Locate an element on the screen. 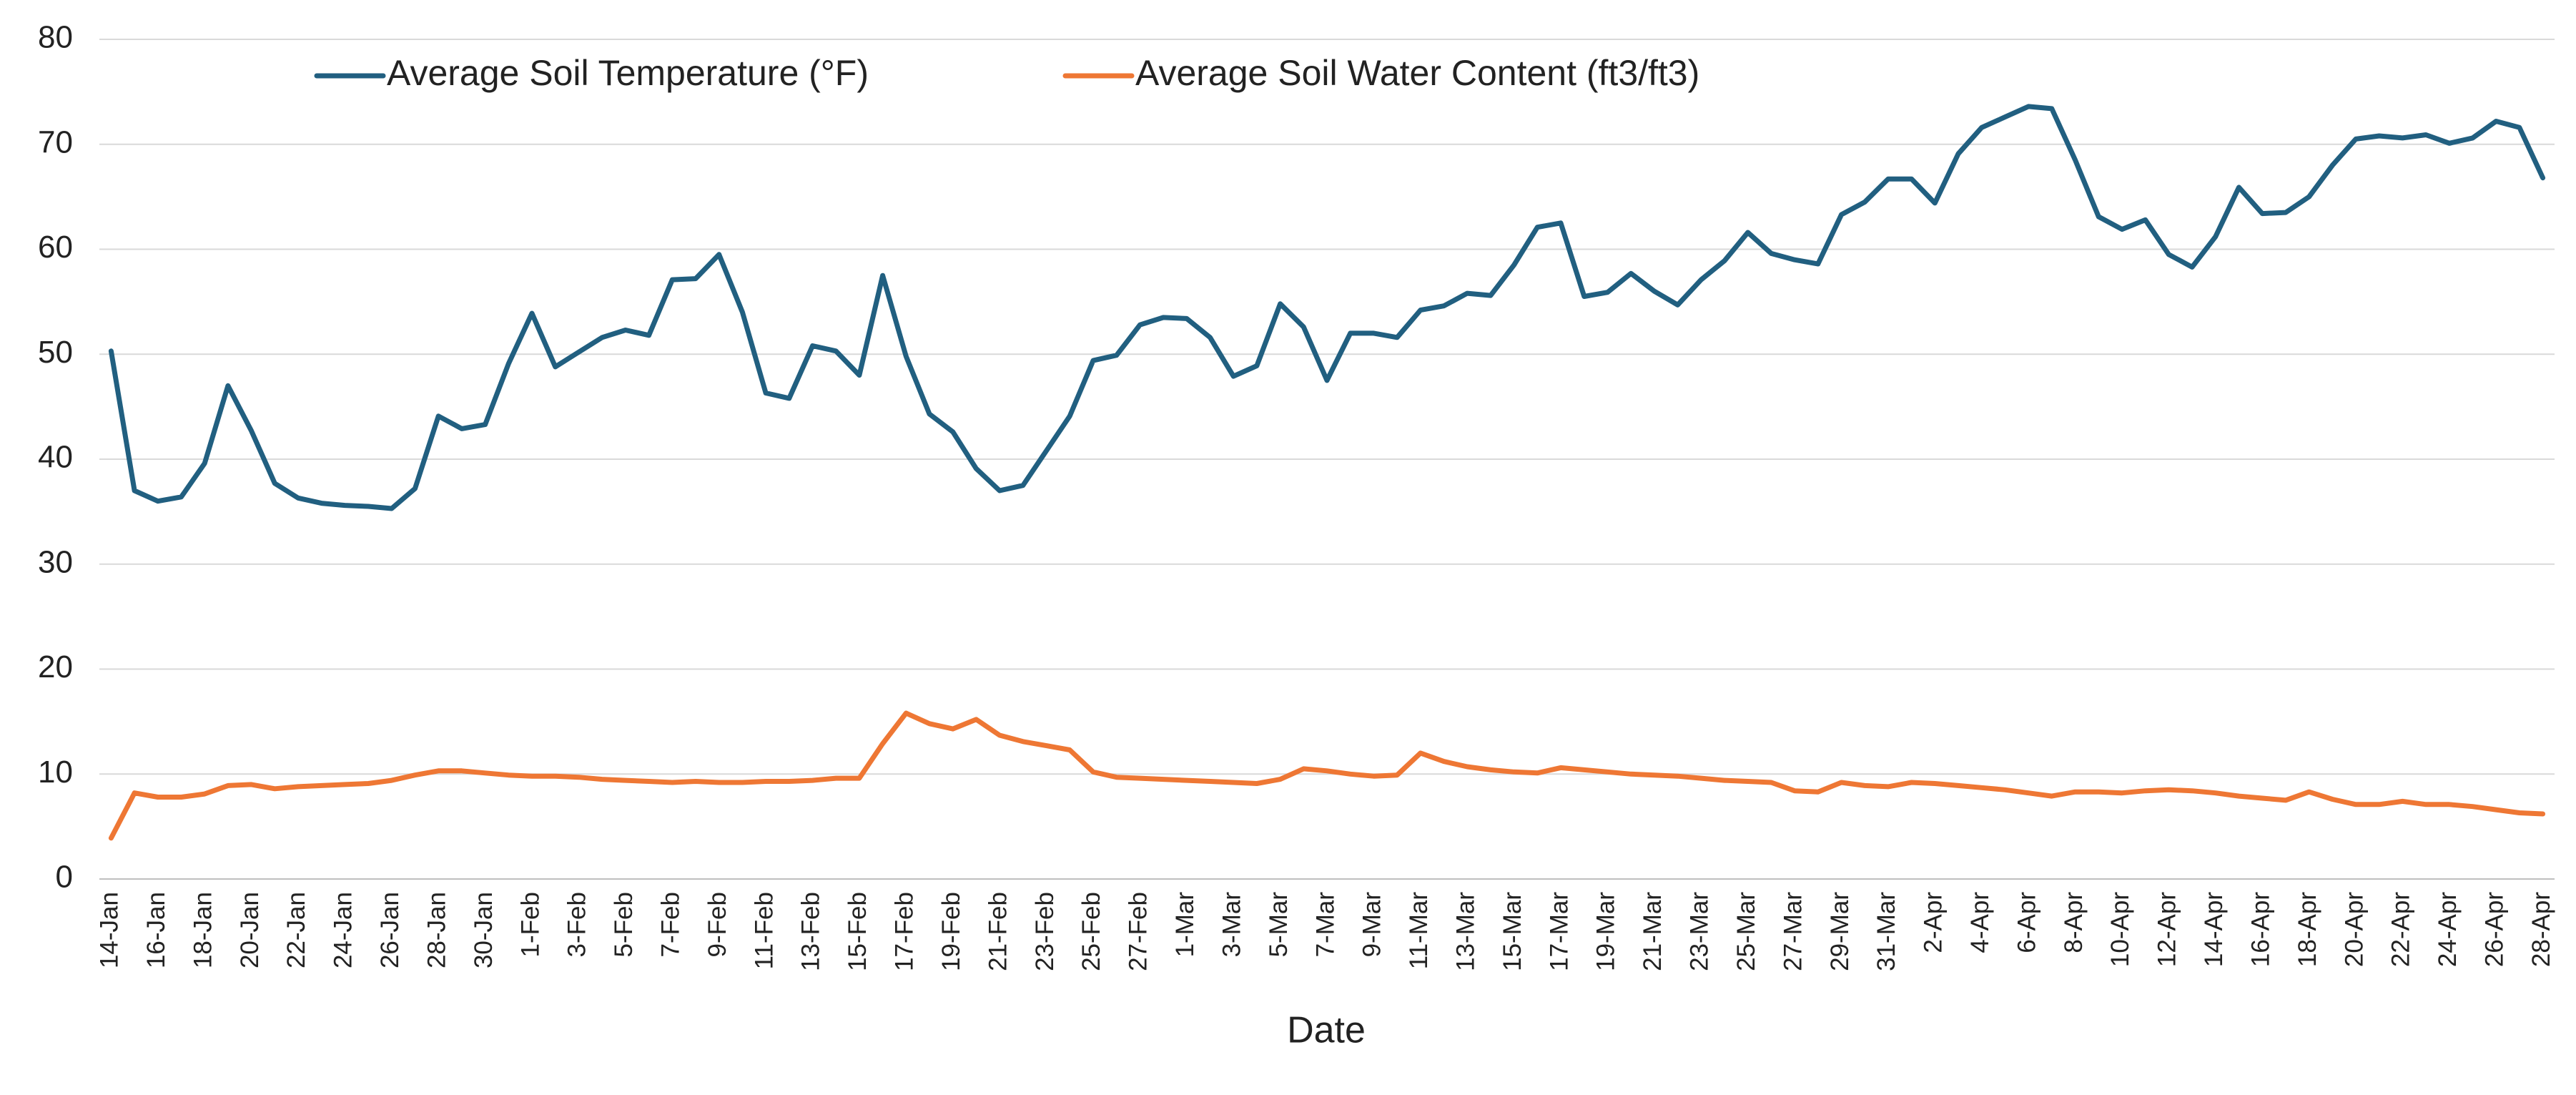 The height and width of the screenshot is (1095, 2576). x-tick-label: 30-Jan is located at coordinates (484, 930).